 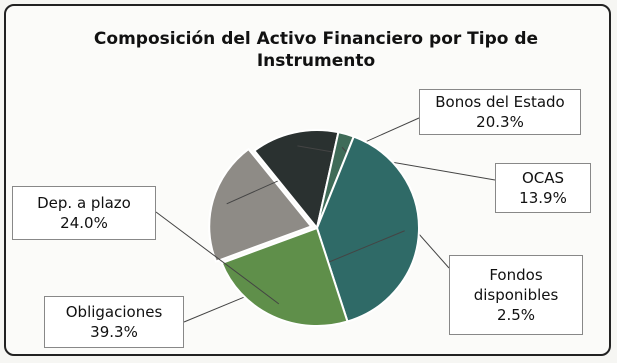 I want to click on slice-value-dep: 24.0%, so click(x=84, y=223).